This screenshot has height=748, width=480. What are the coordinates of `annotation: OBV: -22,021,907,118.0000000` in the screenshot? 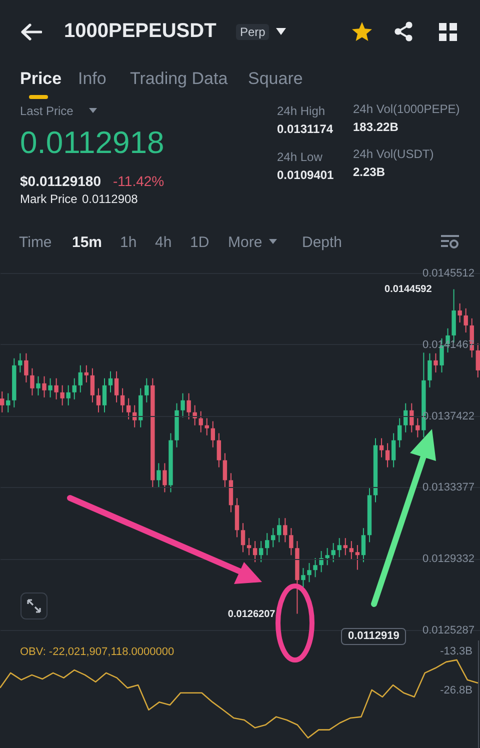 It's located at (97, 652).